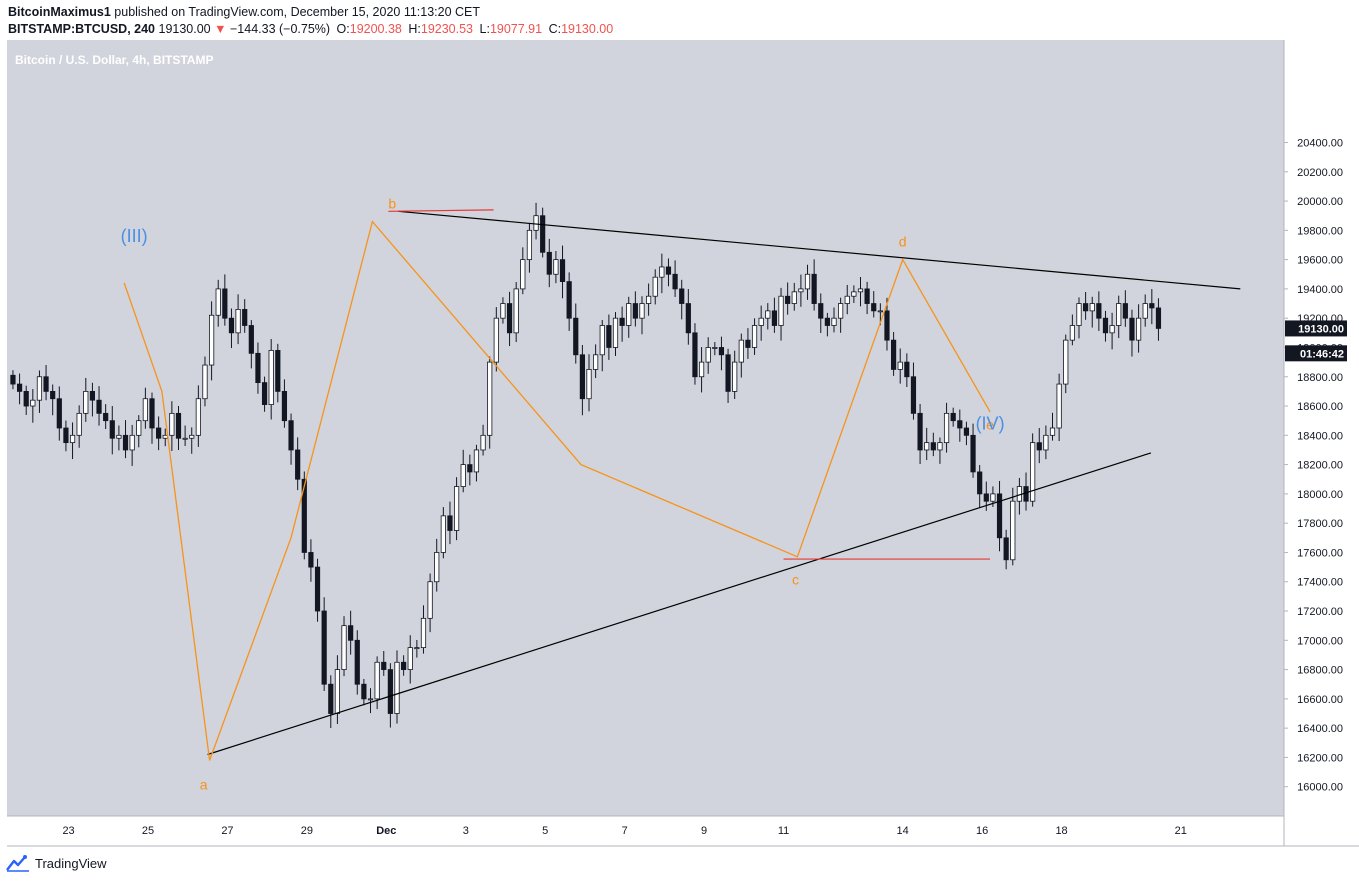  What do you see at coordinates (795, 580) in the screenshot?
I see `wave-label: c` at bounding box center [795, 580].